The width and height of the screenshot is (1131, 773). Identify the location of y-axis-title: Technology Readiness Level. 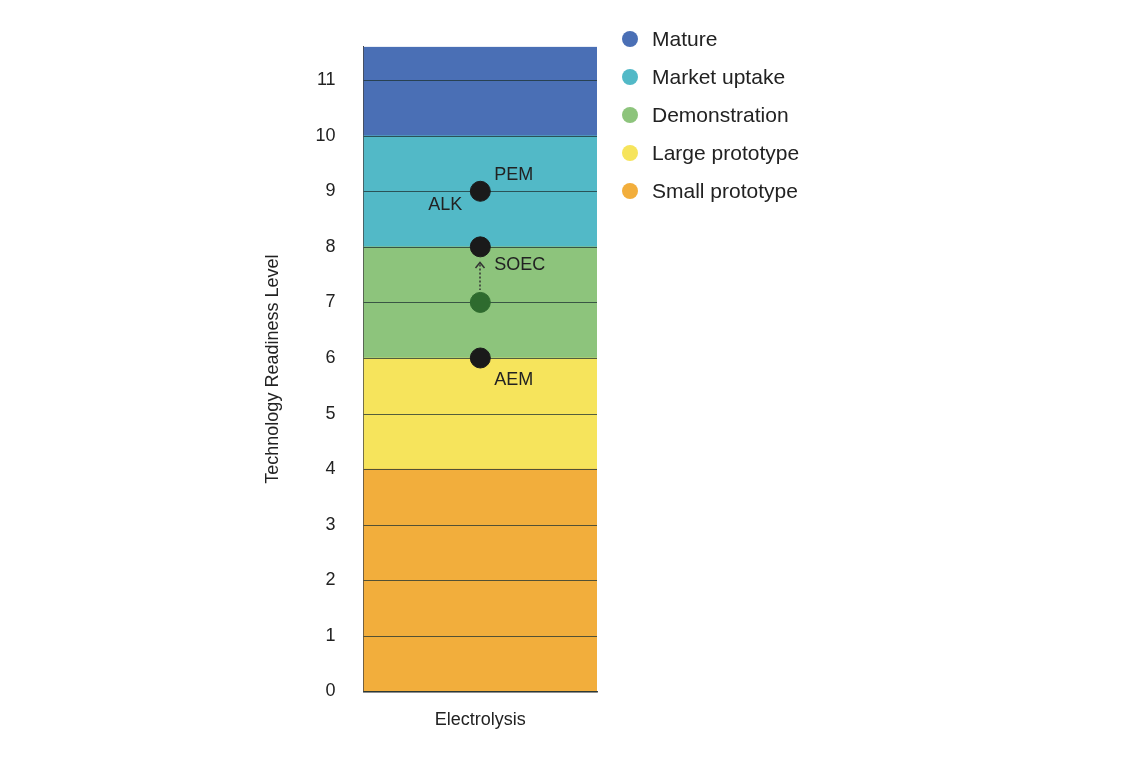
(271, 369).